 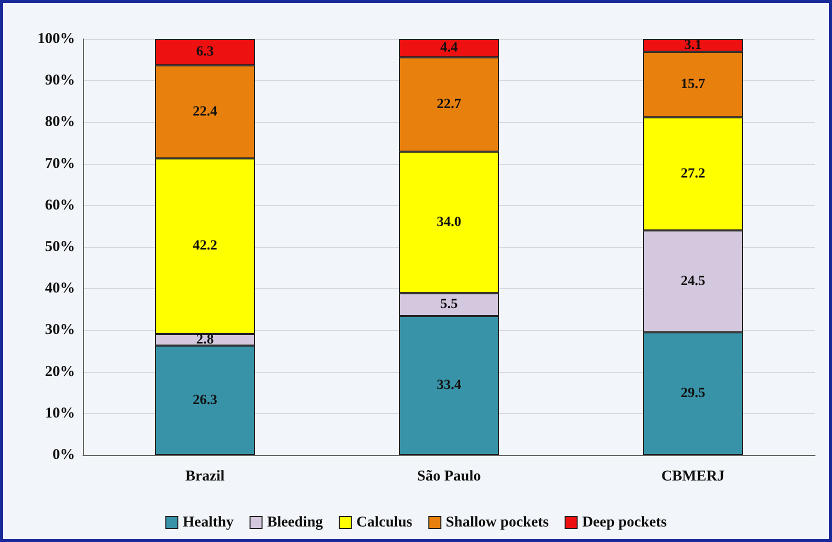 I want to click on y-tick-label: 0%, so click(x=63, y=455).